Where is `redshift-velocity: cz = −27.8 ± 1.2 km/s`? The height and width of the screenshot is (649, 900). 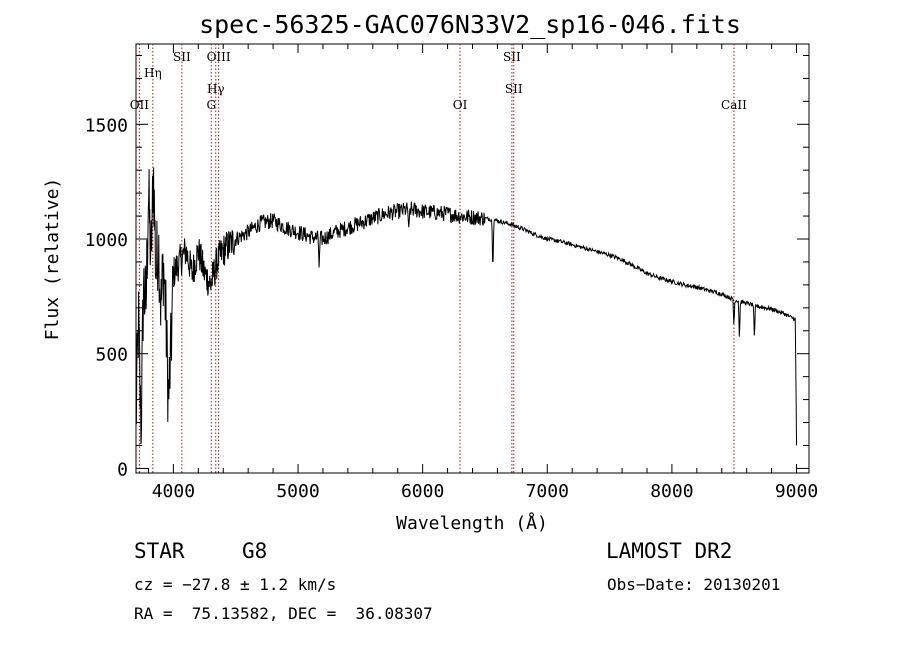
redshift-velocity: cz = −27.8 ± 1.2 km/s is located at coordinates (235, 584).